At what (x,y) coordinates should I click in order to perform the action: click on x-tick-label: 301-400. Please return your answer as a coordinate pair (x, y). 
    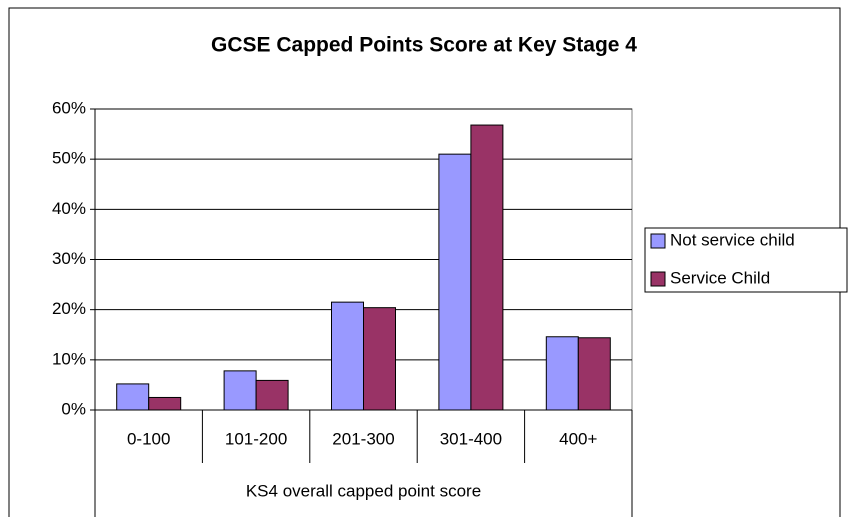
    Looking at the image, I should click on (471, 438).